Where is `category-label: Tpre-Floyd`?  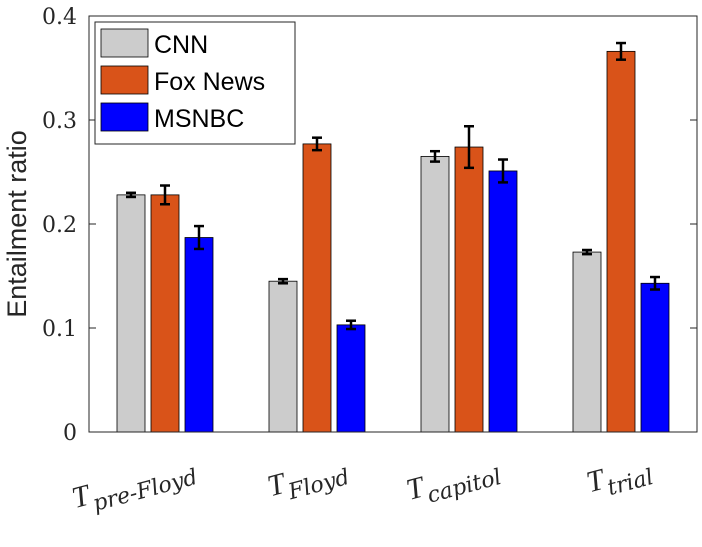 category-label: Tpre-Floyd is located at coordinates (134, 485).